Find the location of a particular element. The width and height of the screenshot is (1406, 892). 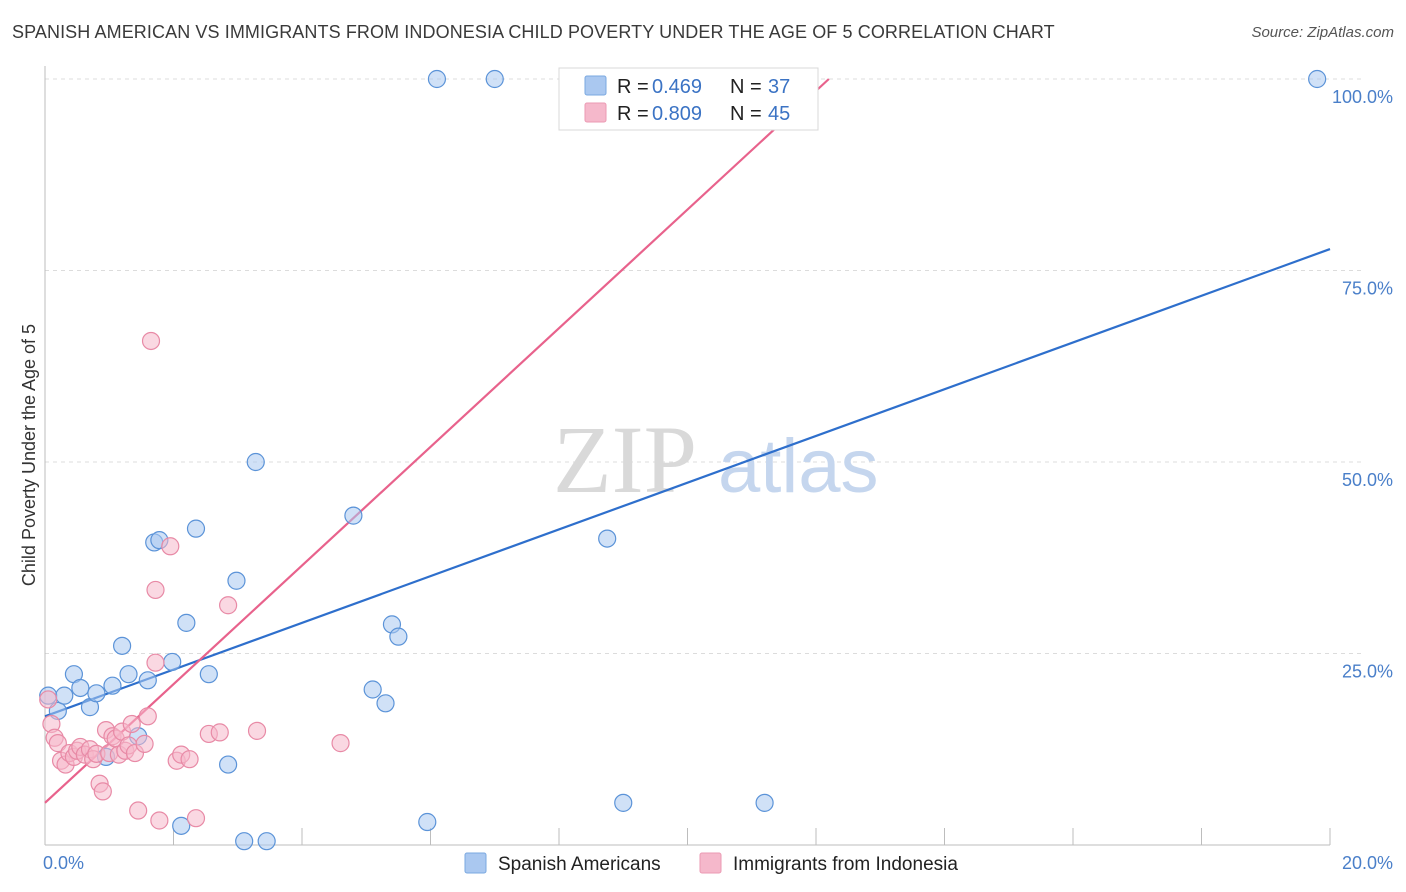

y-tick-label: 25.0% is located at coordinates (1367, 672).